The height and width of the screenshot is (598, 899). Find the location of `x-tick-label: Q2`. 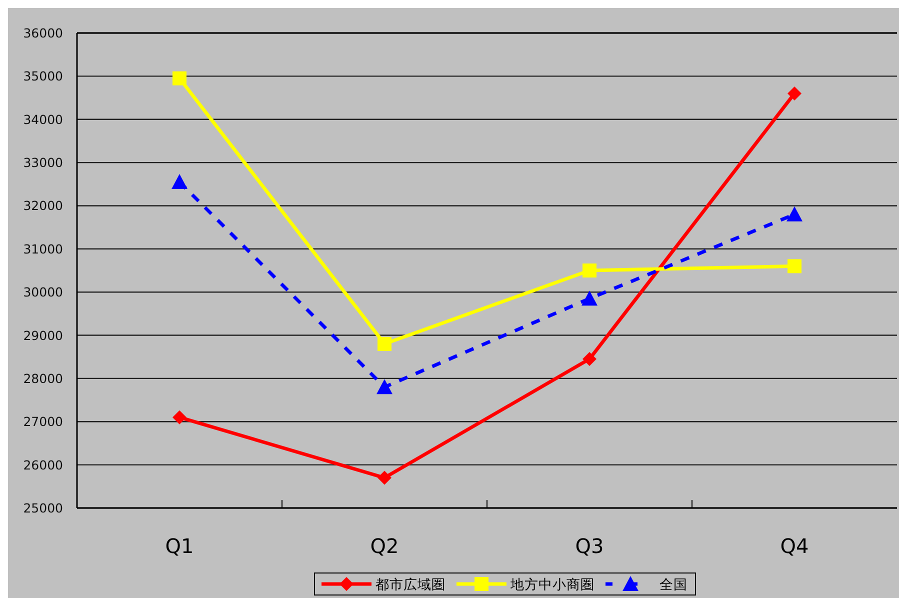

x-tick-label: Q2 is located at coordinates (384, 546).